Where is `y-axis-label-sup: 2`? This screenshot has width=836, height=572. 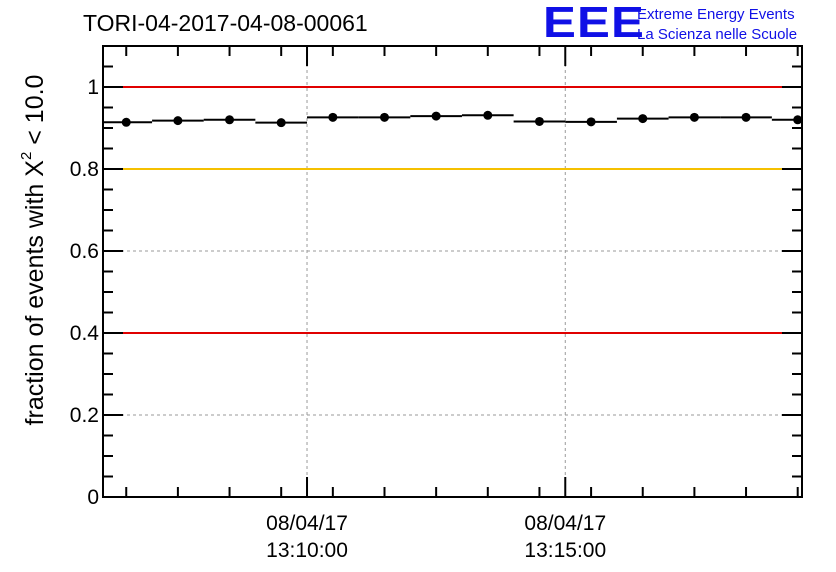 y-axis-label-sup: 2 is located at coordinates (26, 156).